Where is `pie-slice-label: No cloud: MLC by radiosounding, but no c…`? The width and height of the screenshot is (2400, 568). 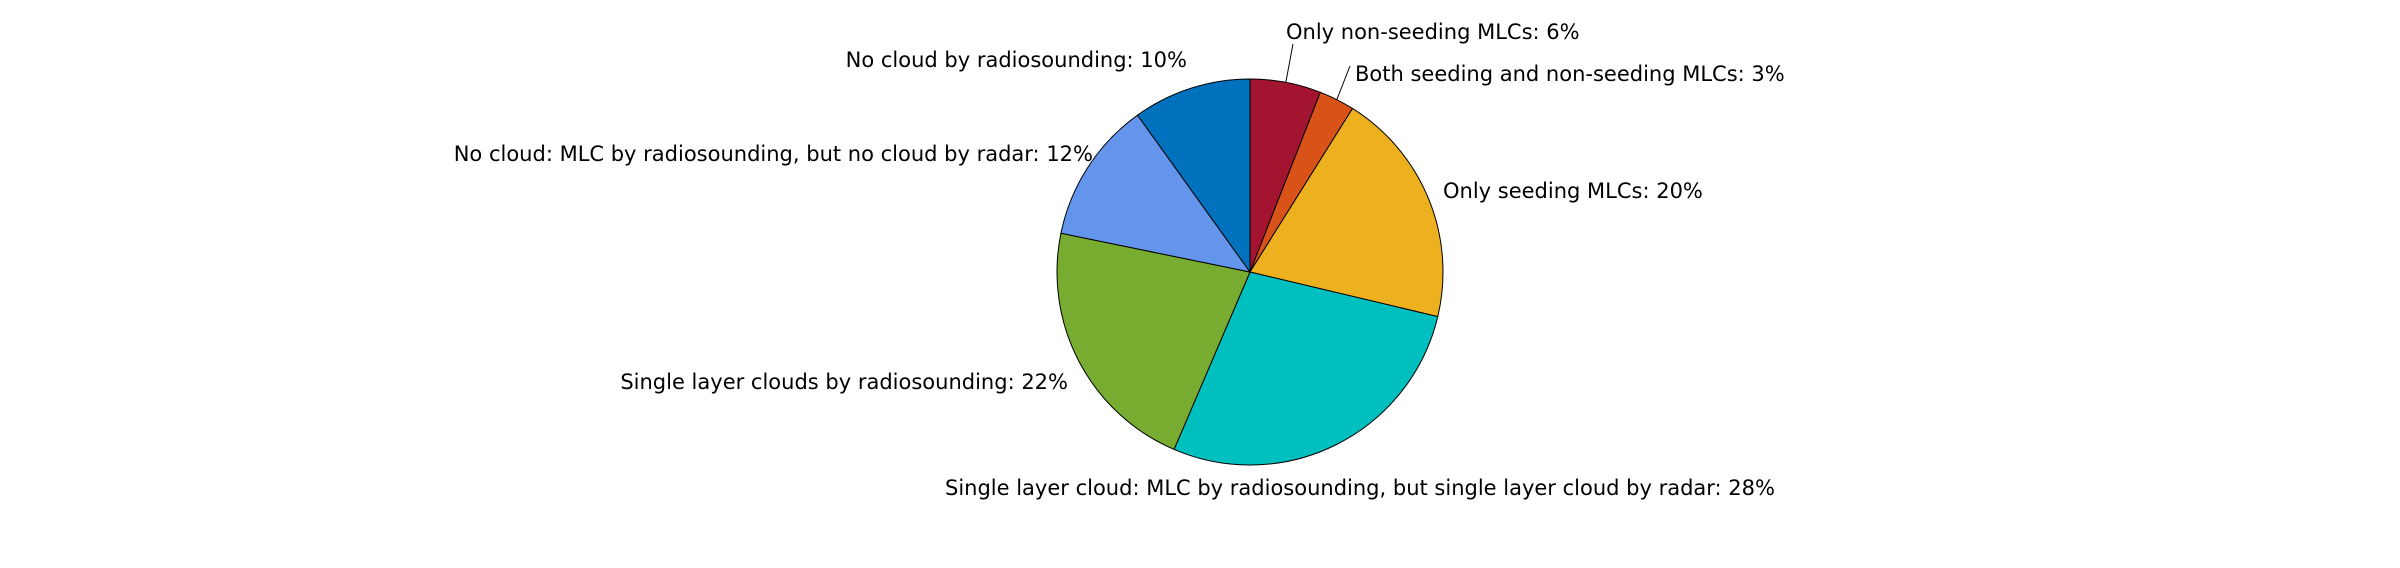
pie-slice-label: No cloud: MLC by radiosounding, but no c… is located at coordinates (773, 154).